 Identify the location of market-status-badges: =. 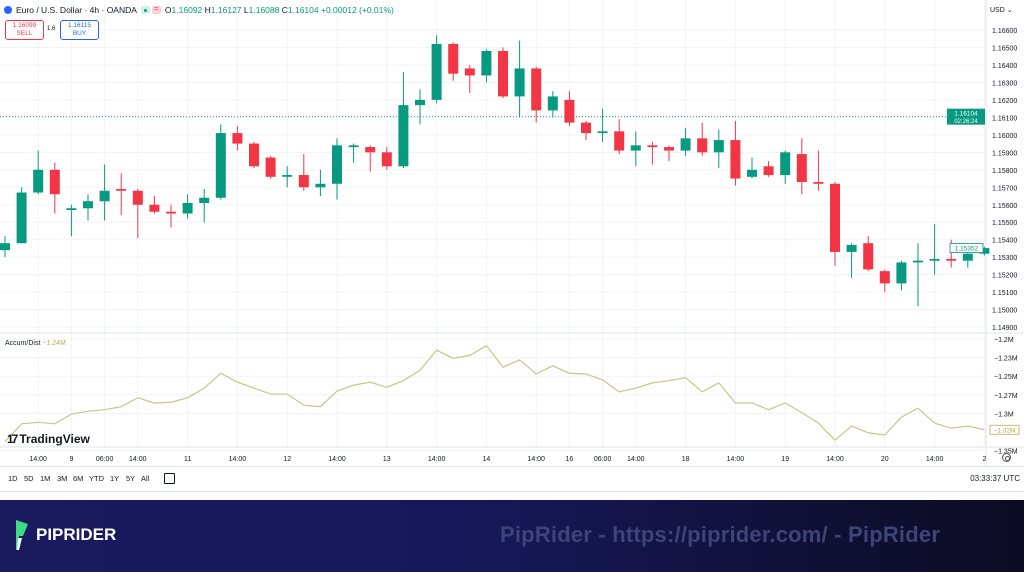
(150, 10).